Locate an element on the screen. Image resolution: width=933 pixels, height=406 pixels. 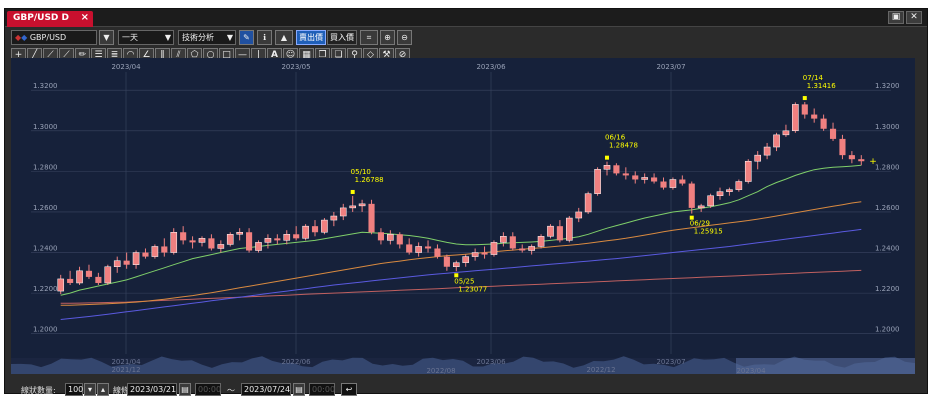
navigator-selection is located at coordinates (825, 366).